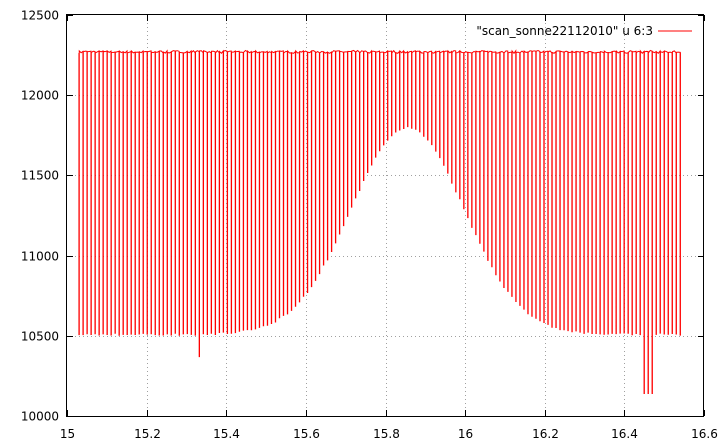  I want to click on x-tick-label: 15, so click(67, 434).